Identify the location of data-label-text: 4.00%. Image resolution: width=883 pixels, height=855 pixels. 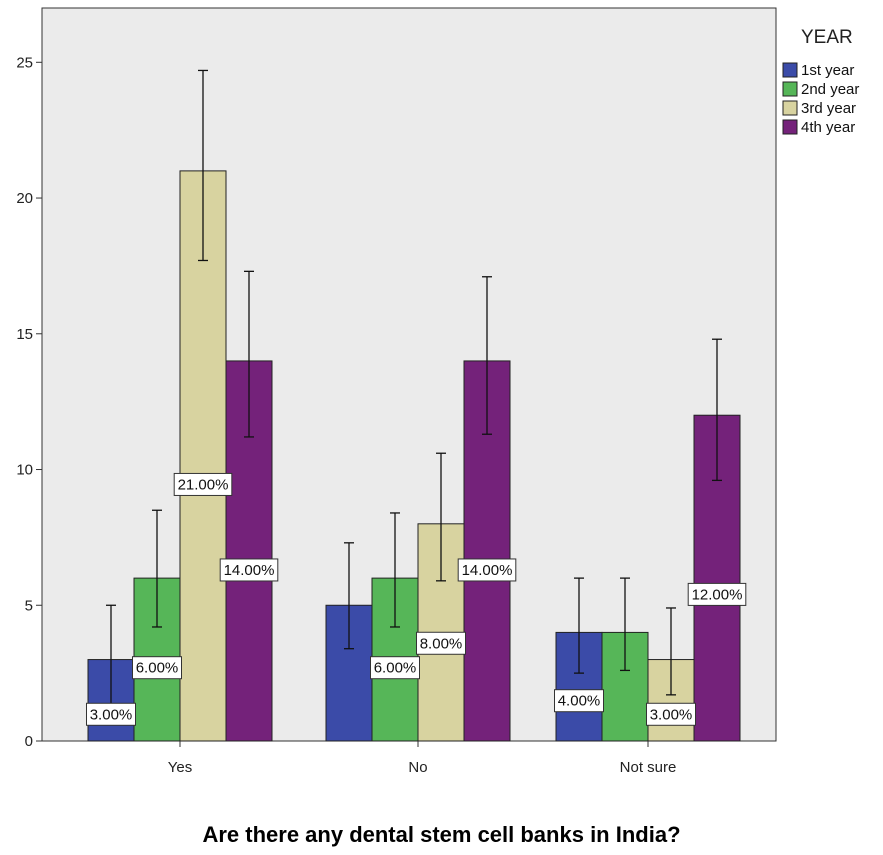
(579, 701).